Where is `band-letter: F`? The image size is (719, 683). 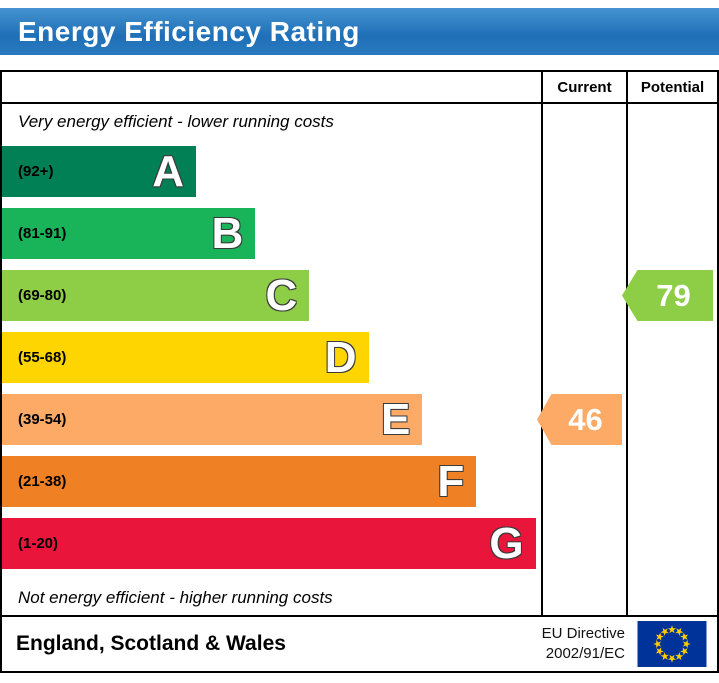 band-letter: F is located at coordinates (451, 481).